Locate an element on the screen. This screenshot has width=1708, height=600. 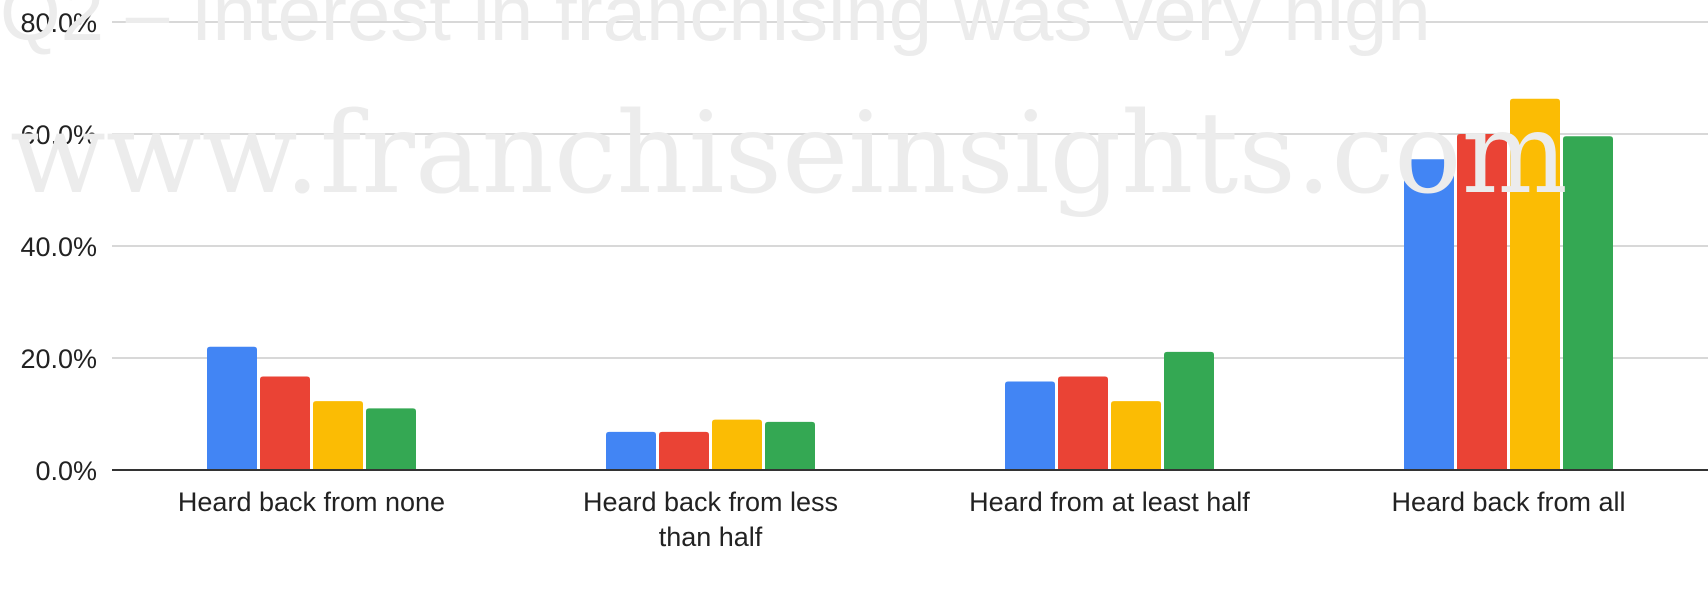
category-label: Heard back from all is located at coordinates (1508, 502).